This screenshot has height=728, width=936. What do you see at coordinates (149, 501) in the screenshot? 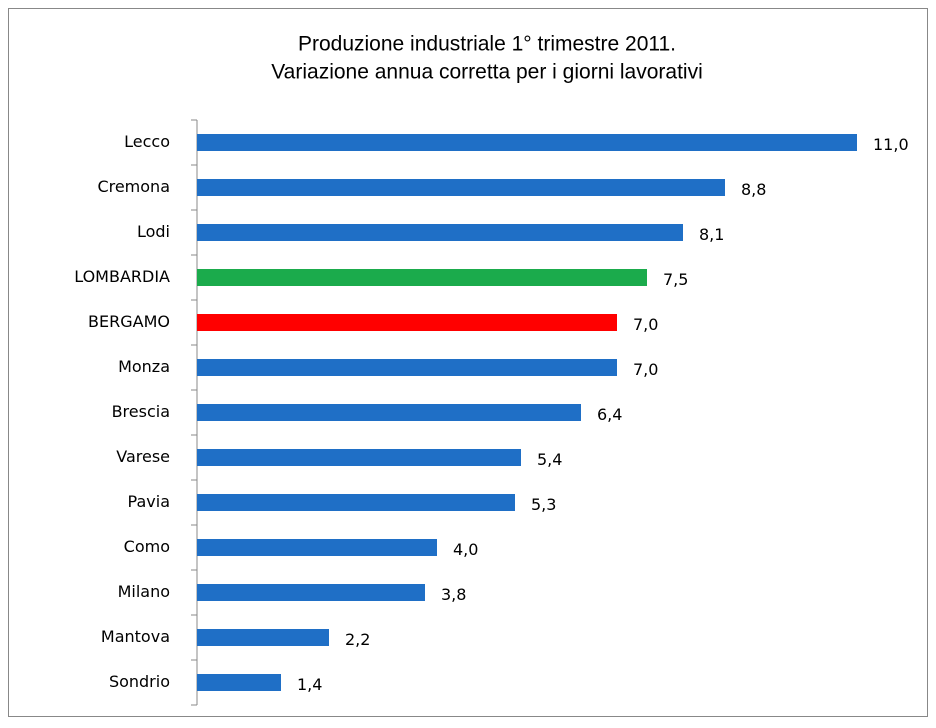
I see `category-label: Pavia` at bounding box center [149, 501].